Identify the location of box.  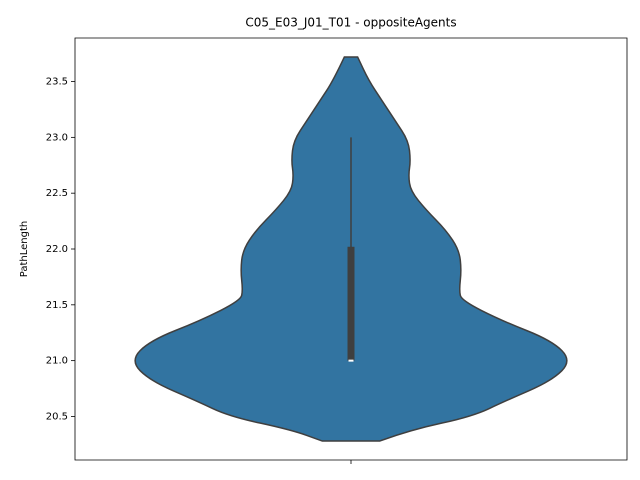
(351, 303).